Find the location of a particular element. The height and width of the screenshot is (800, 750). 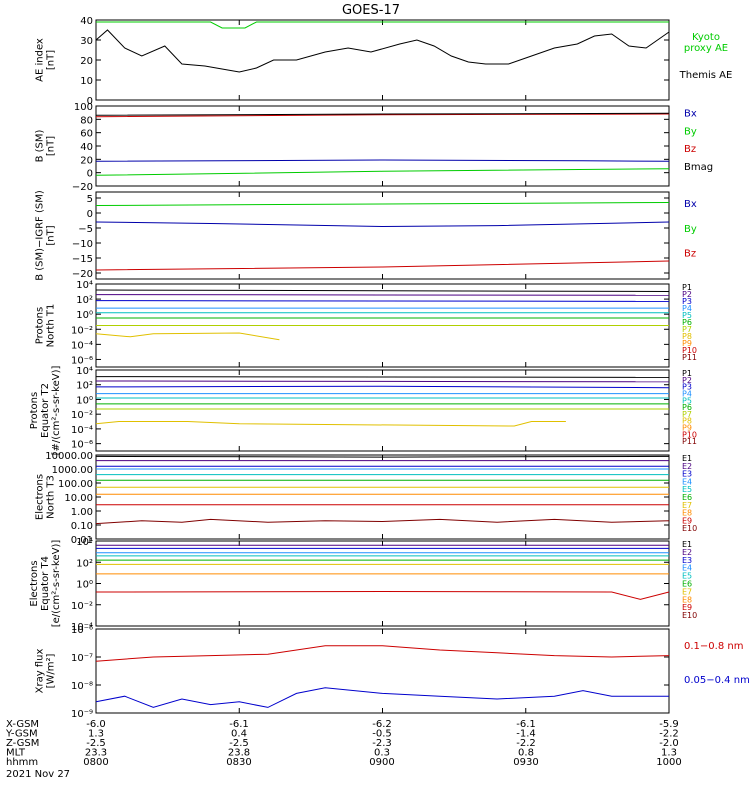

series-line-0-05-0-4-nm is located at coordinates (382, 697).